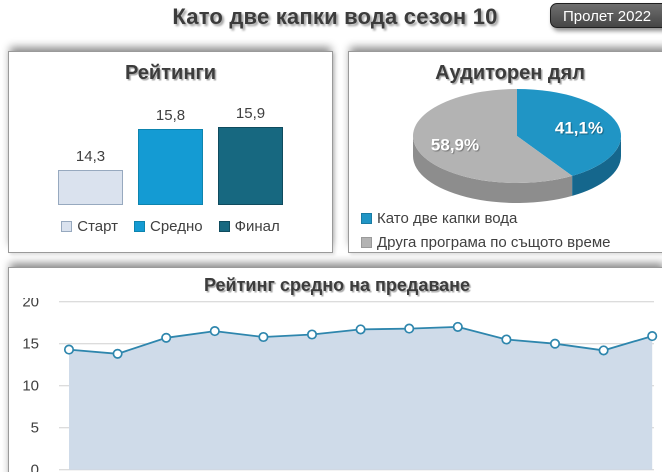 The height and width of the screenshot is (472, 662). I want to click on pie-slice-other, so click(493, 136).